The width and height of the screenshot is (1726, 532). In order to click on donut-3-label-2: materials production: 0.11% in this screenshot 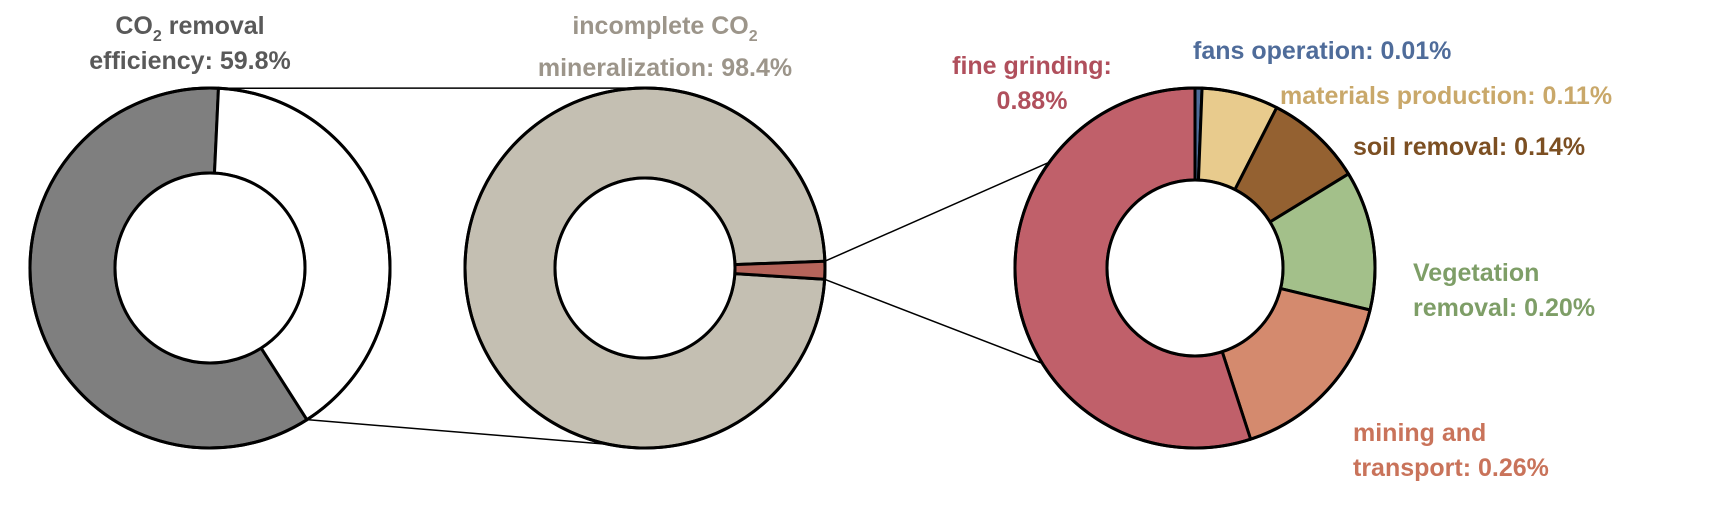, I will do `click(1446, 96)`.